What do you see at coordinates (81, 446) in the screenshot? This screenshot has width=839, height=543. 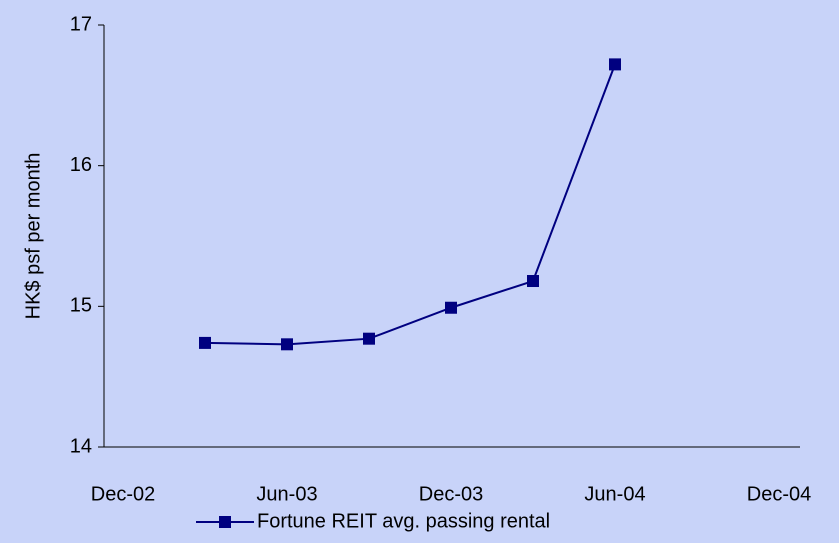 I see `y-tick-label: 14` at bounding box center [81, 446].